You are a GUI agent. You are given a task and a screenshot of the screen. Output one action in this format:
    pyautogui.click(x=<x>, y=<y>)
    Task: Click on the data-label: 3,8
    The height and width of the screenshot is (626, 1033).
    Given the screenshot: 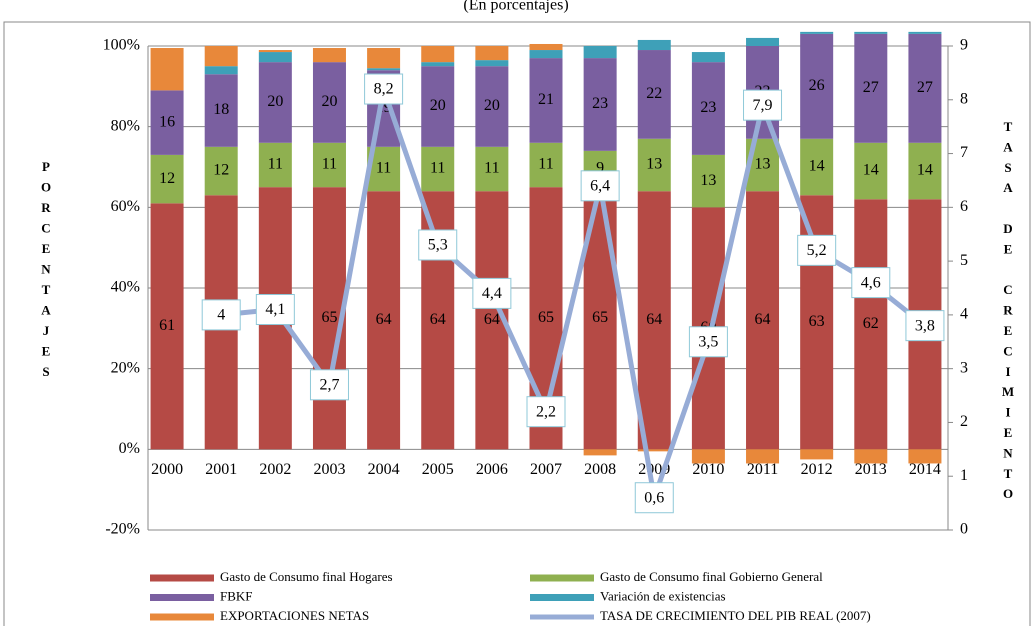 What is the action you would take?
    pyautogui.click(x=925, y=325)
    